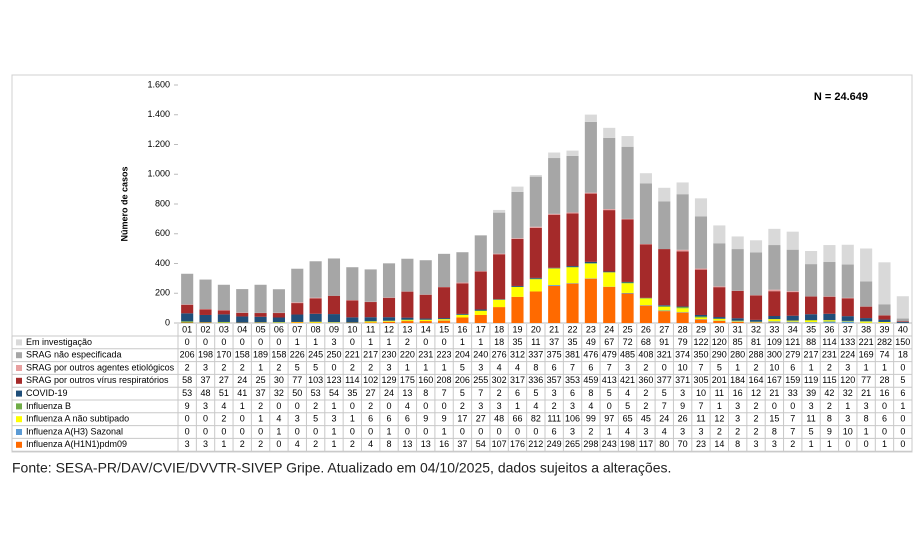 The height and width of the screenshot is (560, 915). What do you see at coordinates (162, 263) in the screenshot?
I see `y-tick-label: 400` at bounding box center [162, 263].